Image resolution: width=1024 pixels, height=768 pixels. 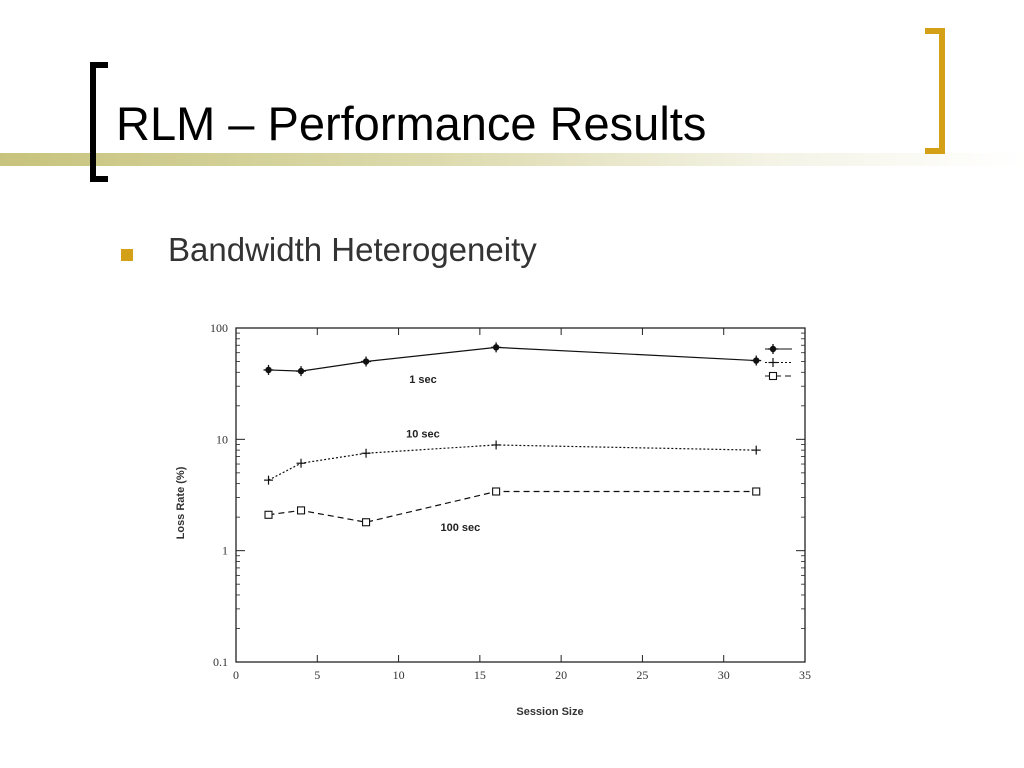 What do you see at coordinates (423, 380) in the screenshot?
I see `series-annotation-label: 1 sec` at bounding box center [423, 380].